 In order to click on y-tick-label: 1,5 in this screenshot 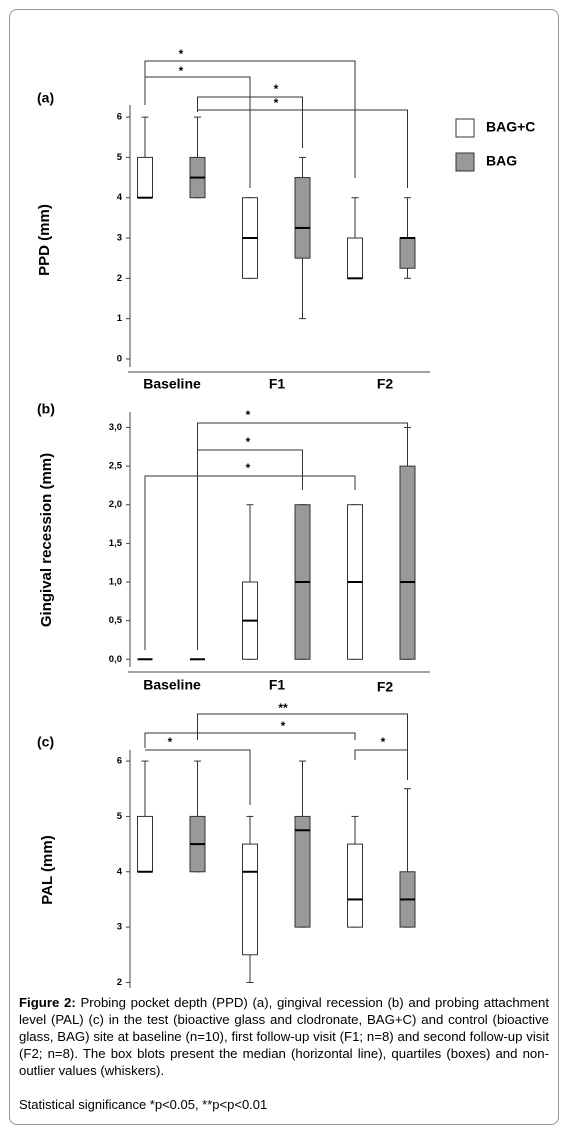, I will do `click(116, 543)`.